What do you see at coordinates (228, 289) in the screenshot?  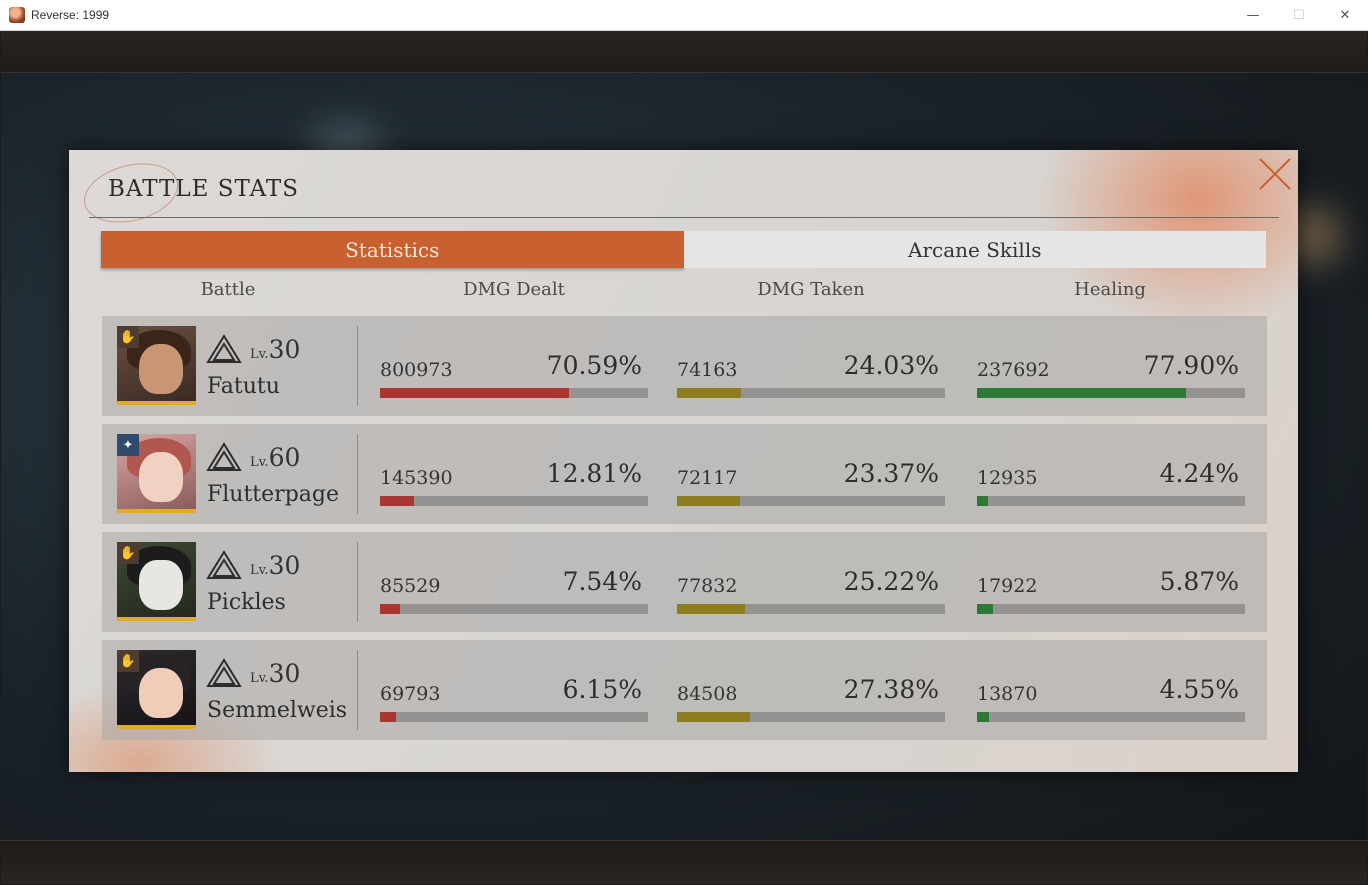 I see `column-header-battle: Battle` at bounding box center [228, 289].